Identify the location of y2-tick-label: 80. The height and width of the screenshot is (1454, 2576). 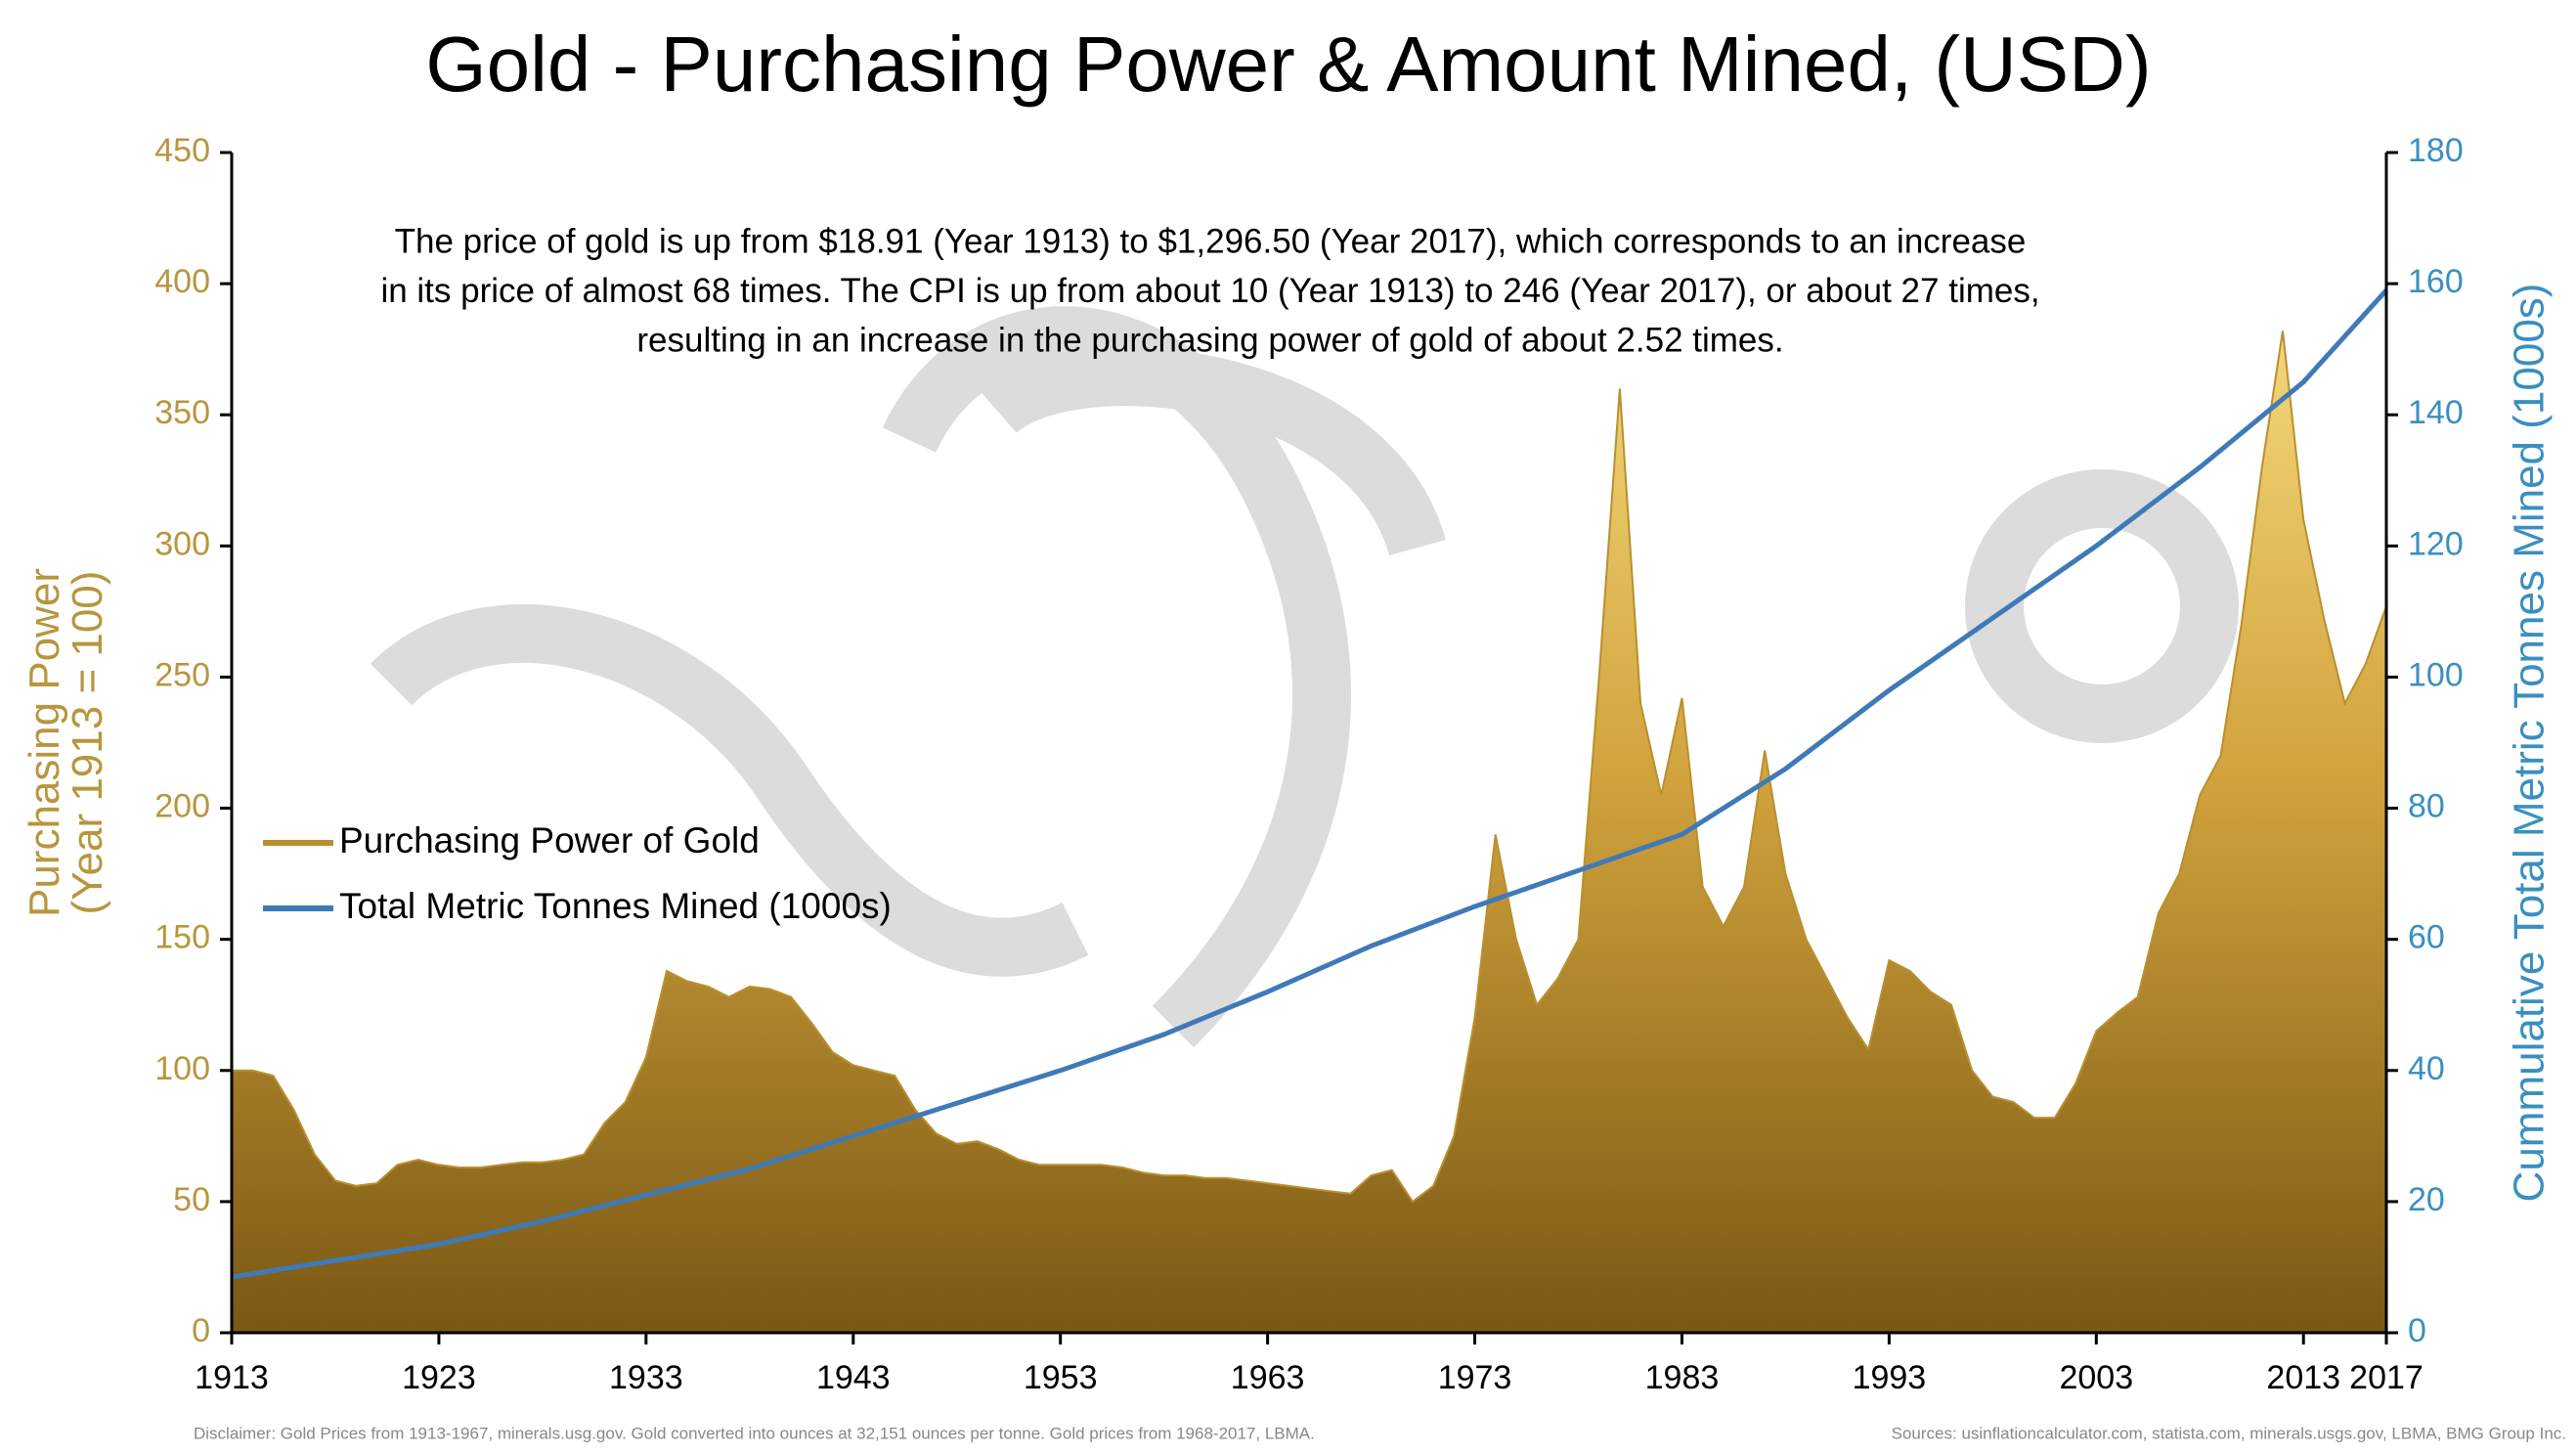
(2426, 807).